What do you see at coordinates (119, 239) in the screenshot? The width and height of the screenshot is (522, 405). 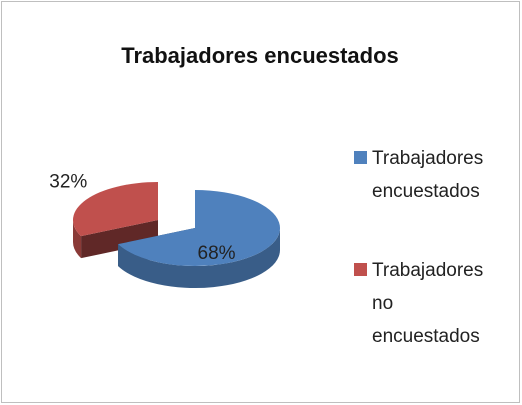 I see `slice-side` at bounding box center [119, 239].